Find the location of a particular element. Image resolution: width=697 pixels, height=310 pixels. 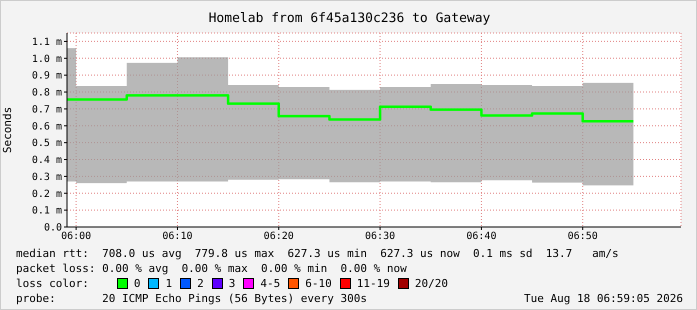

y-tick-label: 0.7 m is located at coordinates (47, 110).